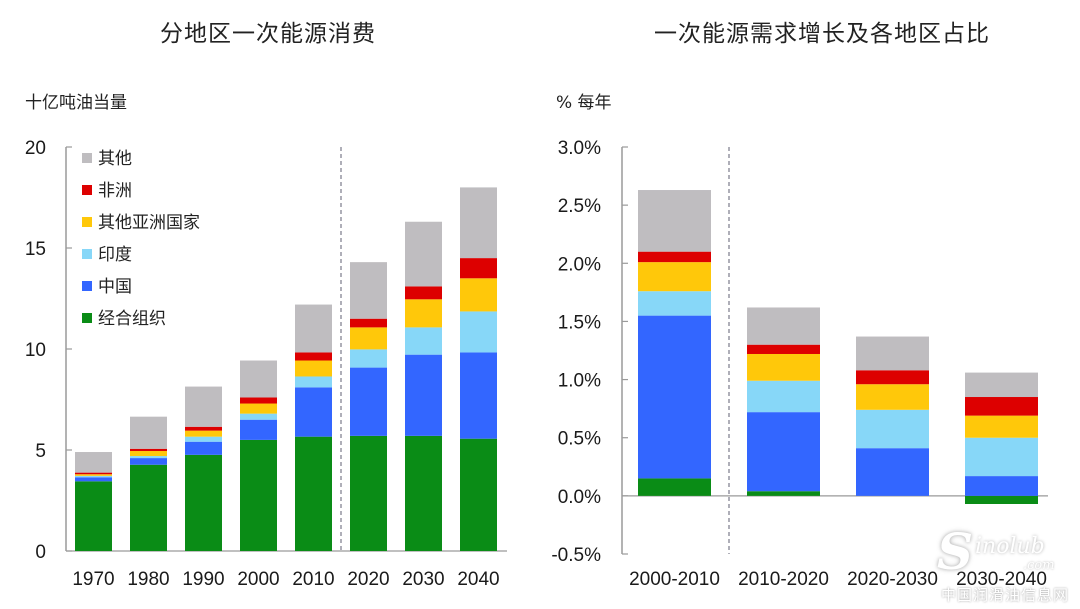 The height and width of the screenshot is (609, 1080). I want to click on legend-label: 经合组织, so click(132, 319).